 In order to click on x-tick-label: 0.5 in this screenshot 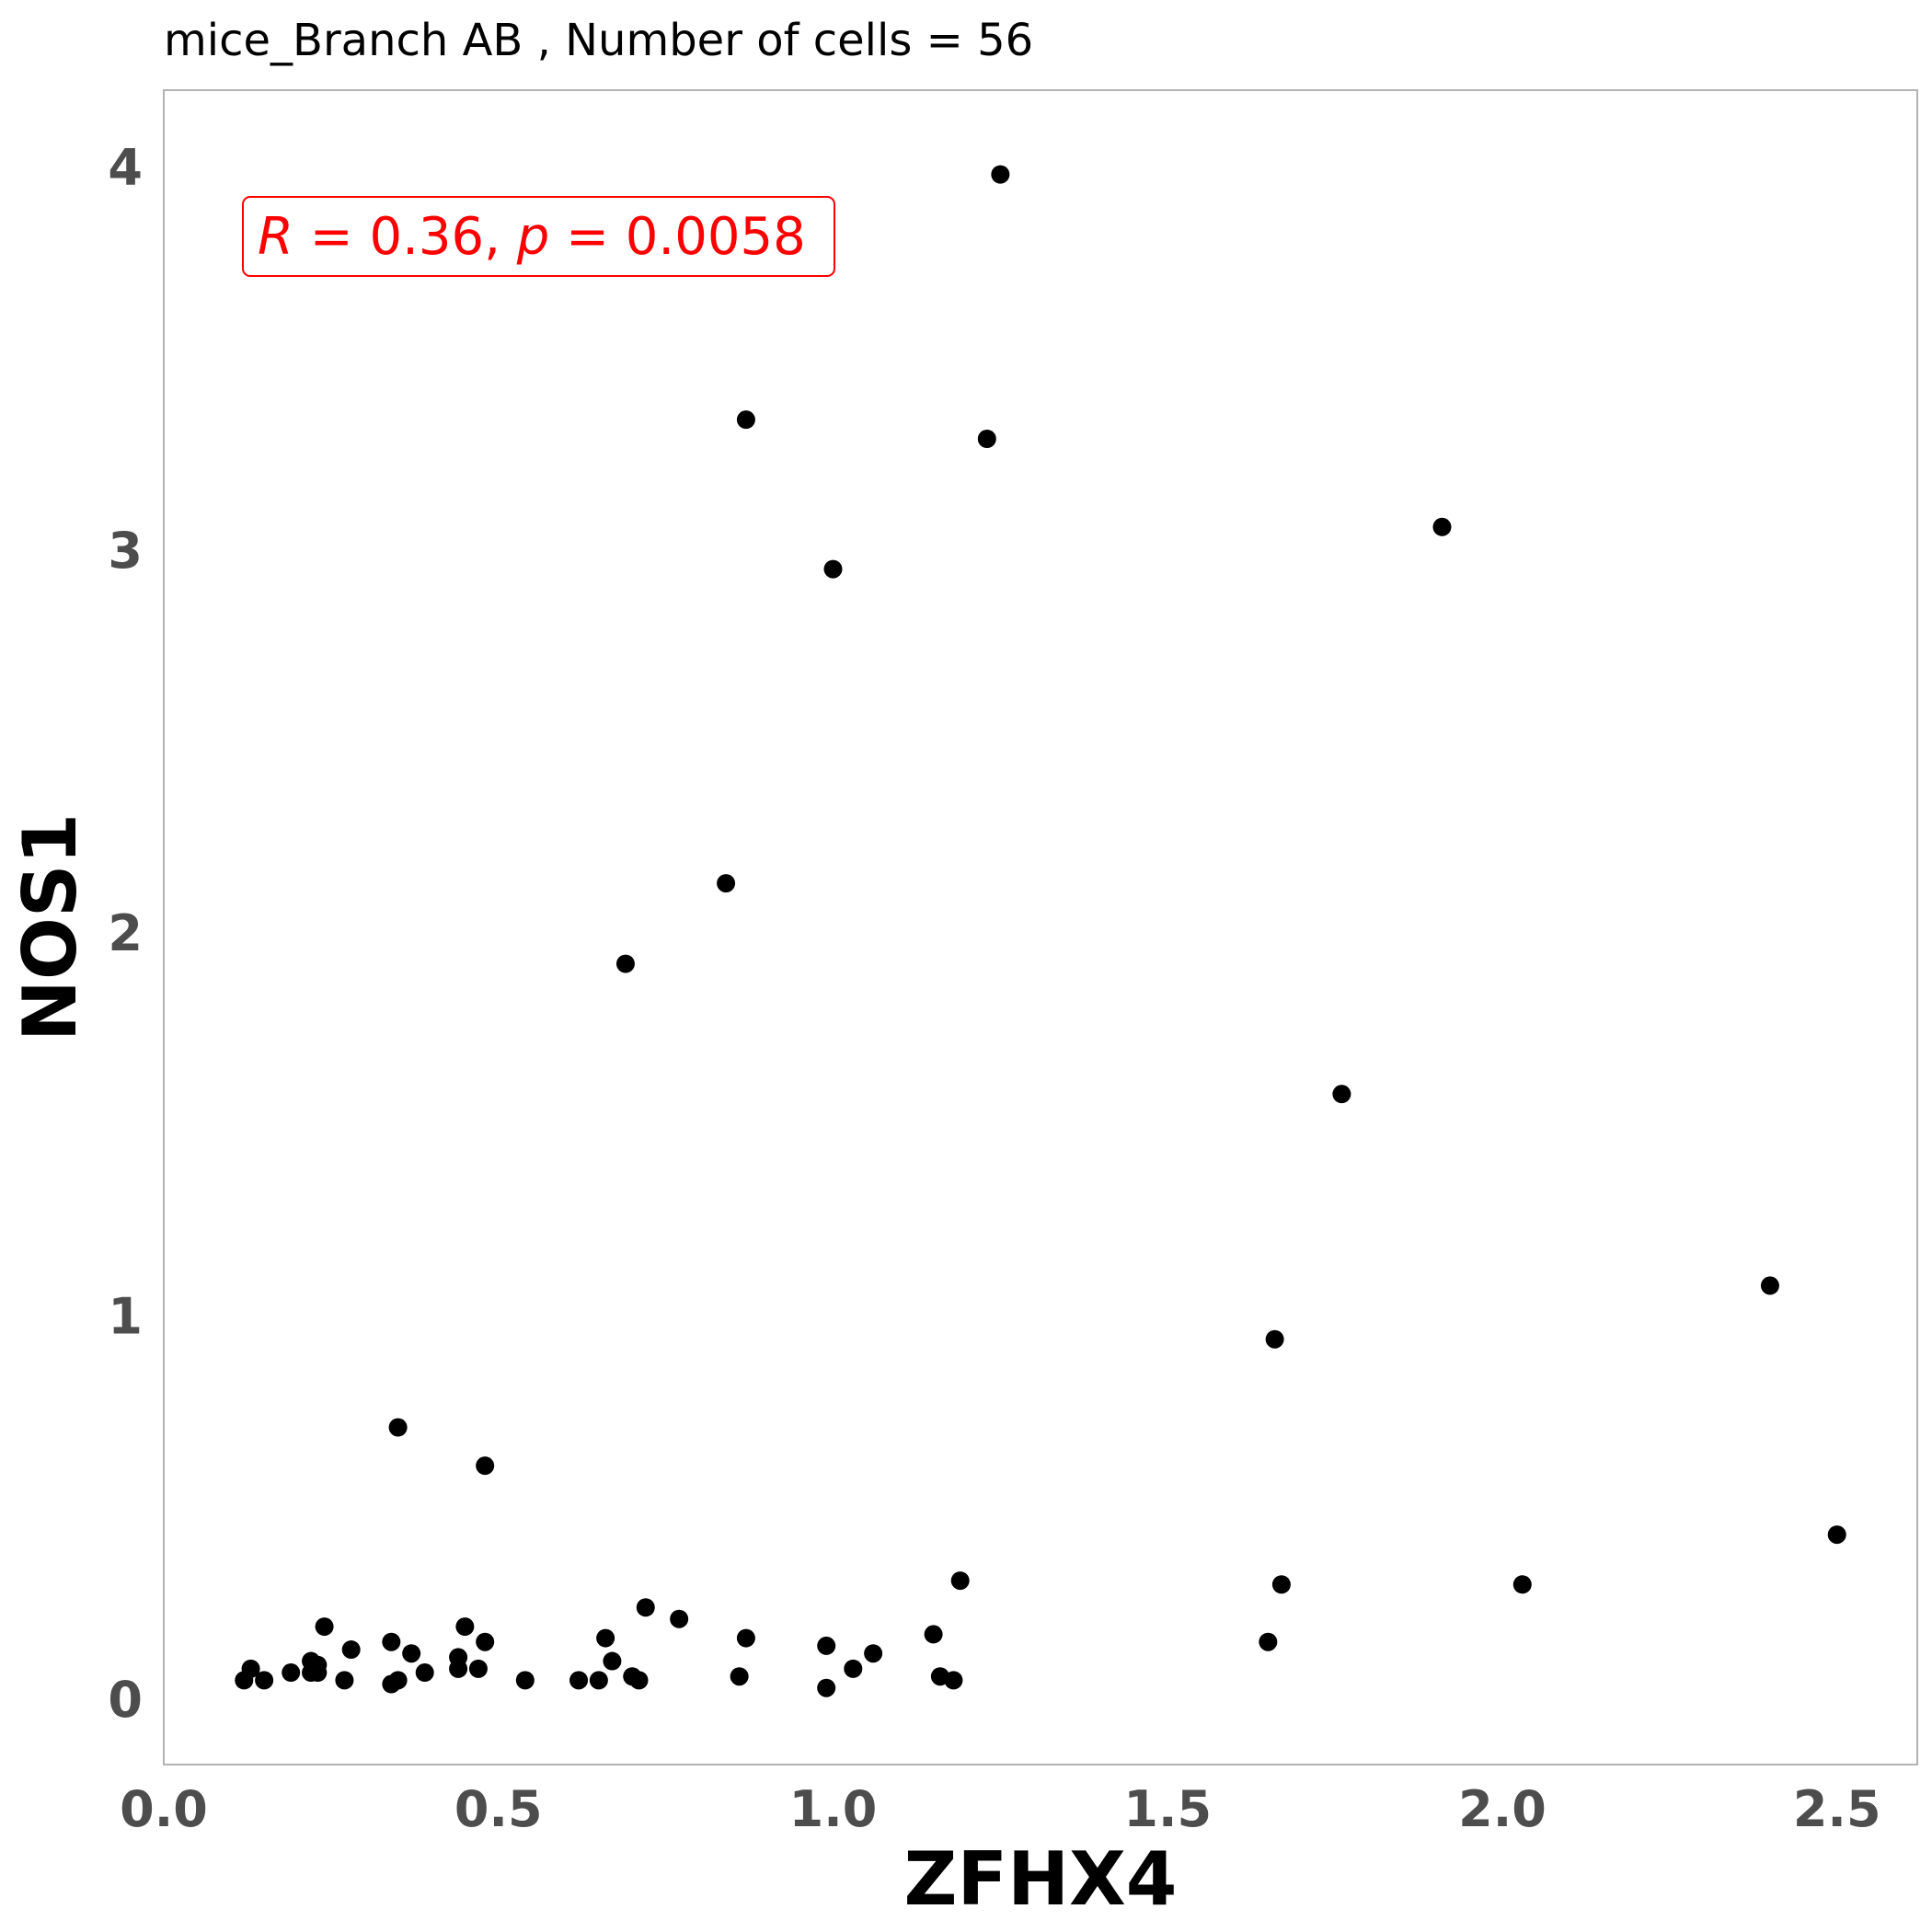, I will do `click(498, 1809)`.